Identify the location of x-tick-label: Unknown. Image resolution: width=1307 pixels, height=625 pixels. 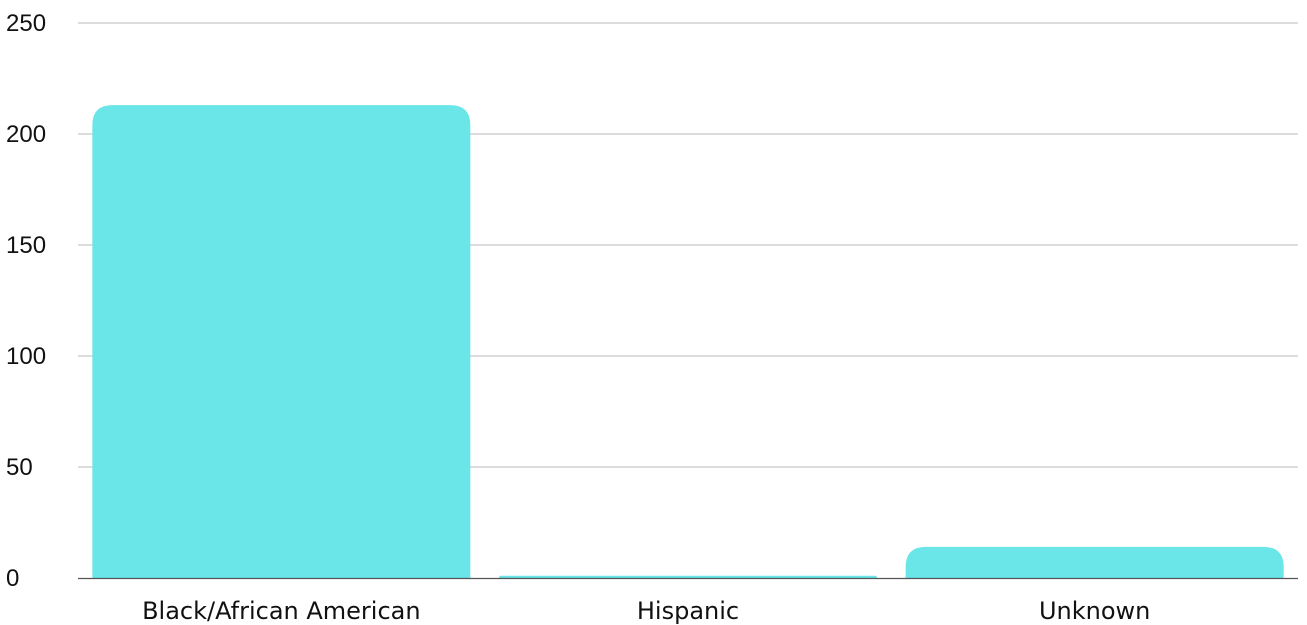
(1094, 611).